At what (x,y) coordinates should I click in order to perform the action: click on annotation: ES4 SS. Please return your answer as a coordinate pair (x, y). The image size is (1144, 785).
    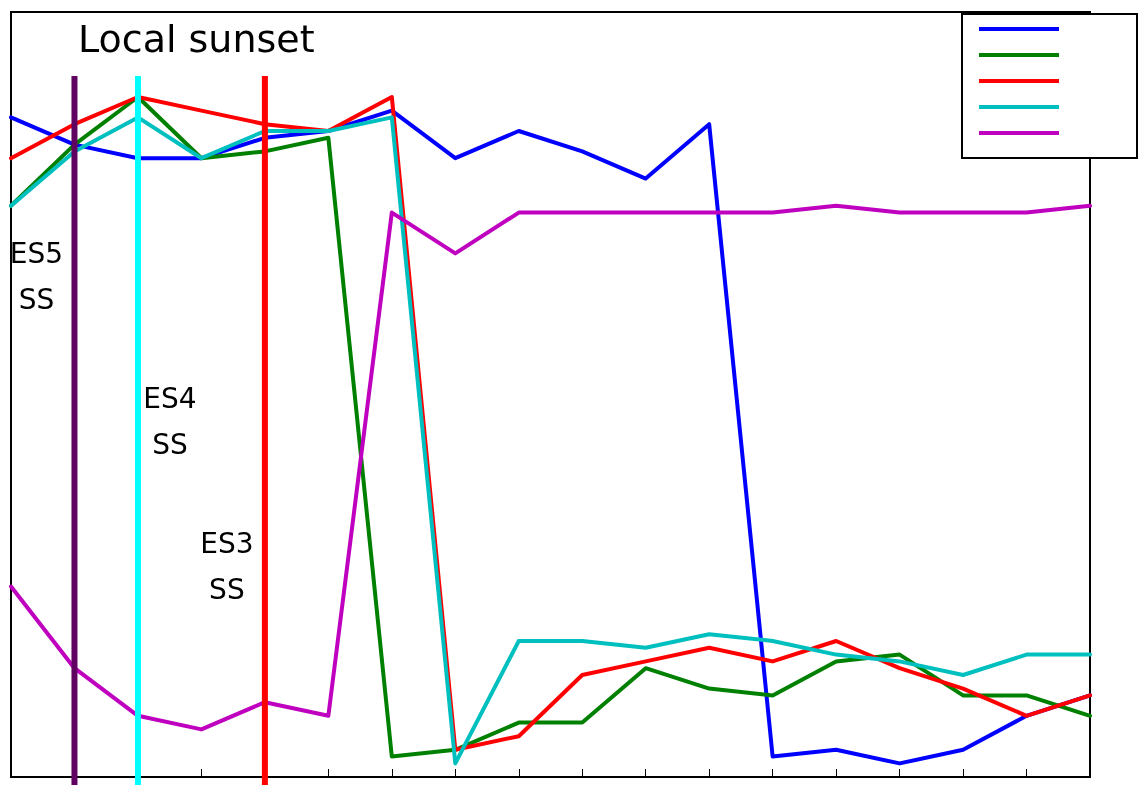
    Looking at the image, I should click on (170, 421).